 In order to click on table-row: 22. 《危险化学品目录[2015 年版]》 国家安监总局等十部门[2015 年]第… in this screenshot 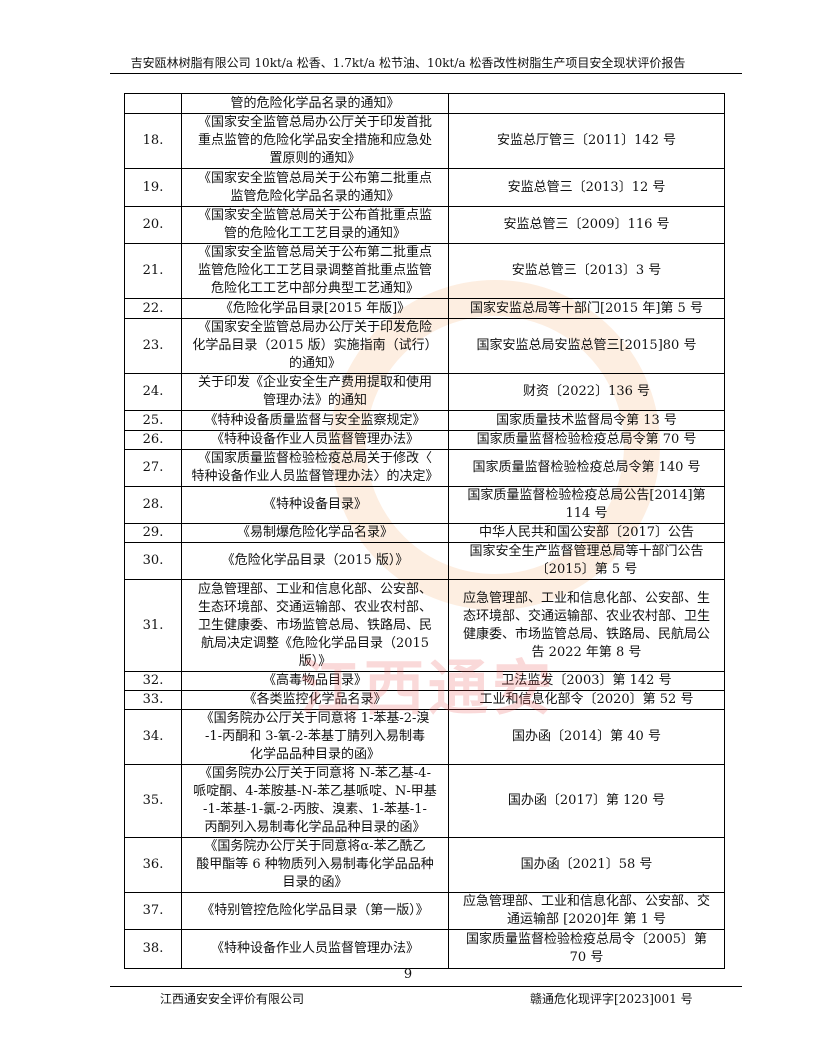, I will do `click(424, 308)`.